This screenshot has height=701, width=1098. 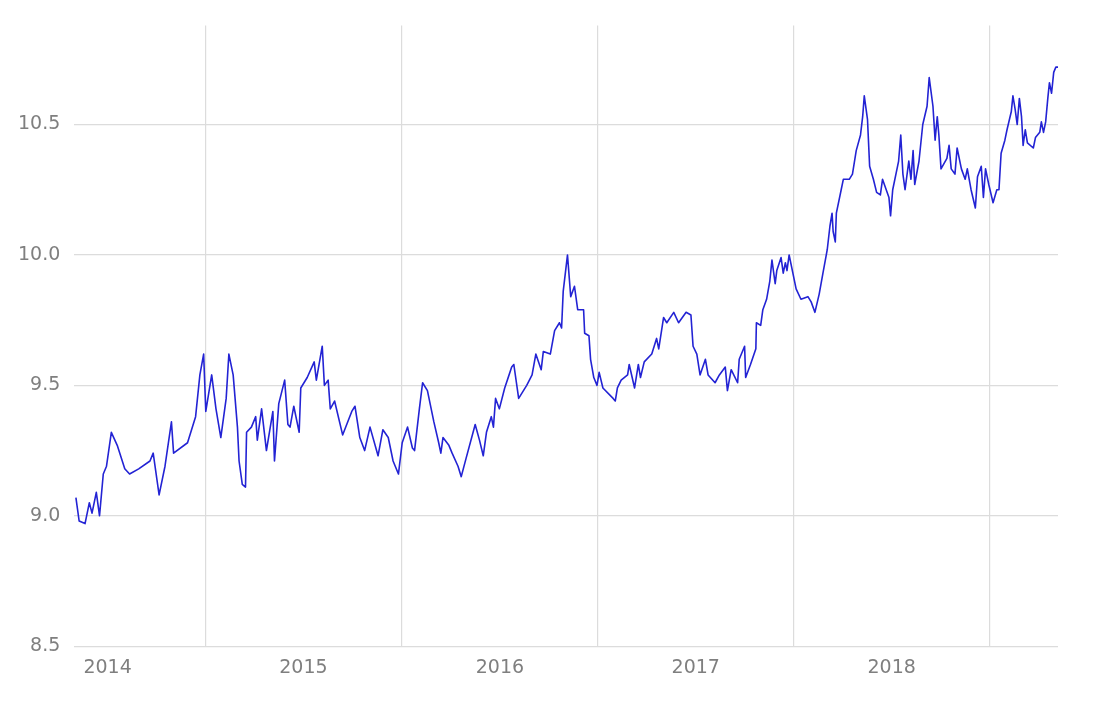 I want to click on x-tick-label: 2018, so click(x=891, y=665).